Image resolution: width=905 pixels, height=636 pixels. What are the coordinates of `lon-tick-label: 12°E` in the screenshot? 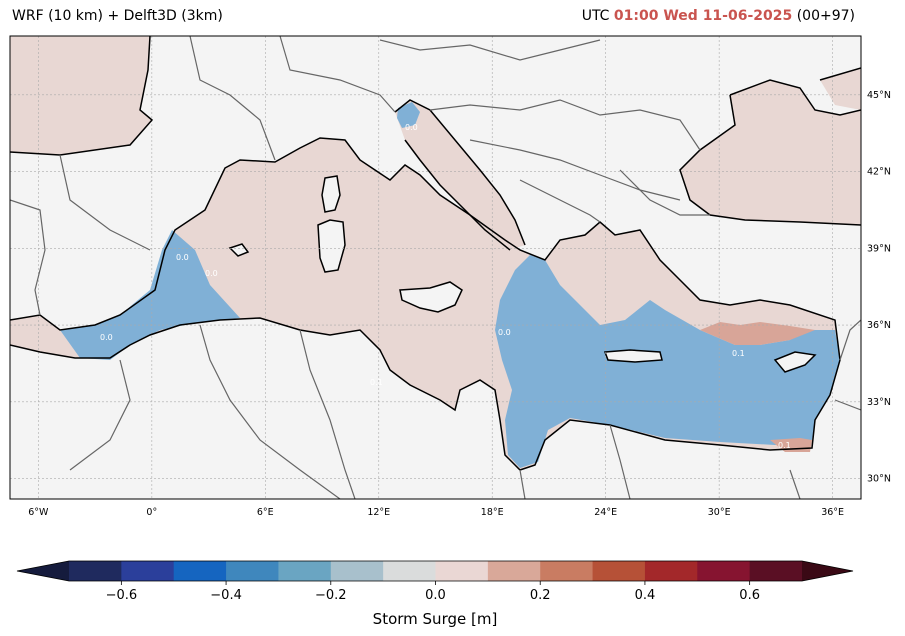 It's located at (378, 512).